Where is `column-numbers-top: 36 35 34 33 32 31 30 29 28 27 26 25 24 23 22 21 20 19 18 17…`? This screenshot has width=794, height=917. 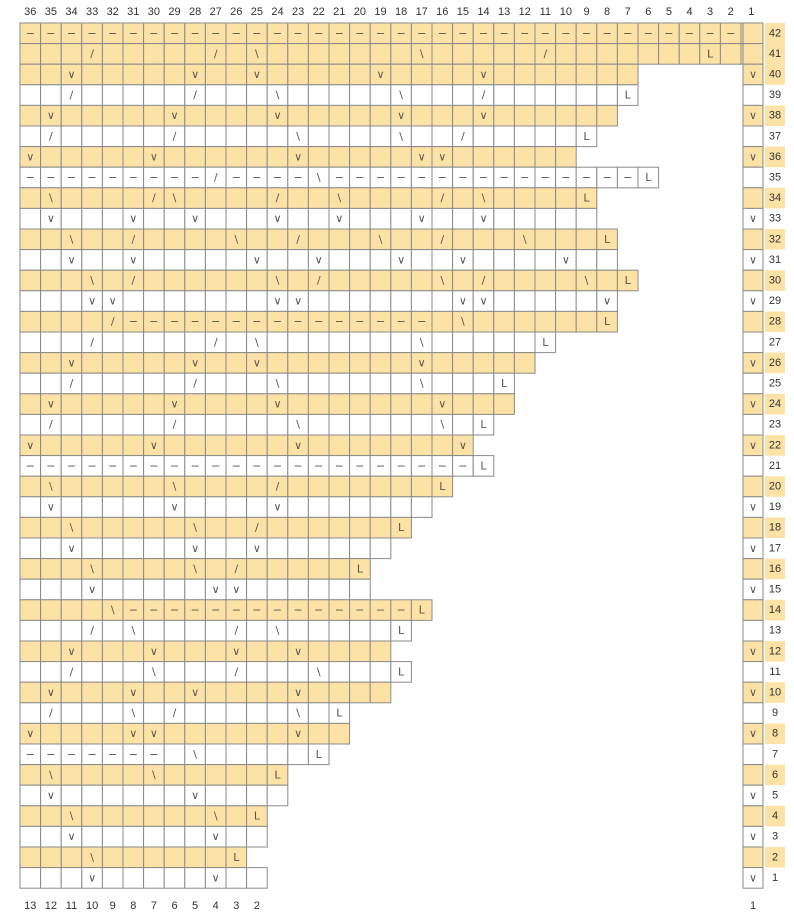
column-numbers-top: 36 35 34 33 32 31 30 29 28 27 26 25 24 23 22 21 20 19 18 17… is located at coordinates (389, 12).